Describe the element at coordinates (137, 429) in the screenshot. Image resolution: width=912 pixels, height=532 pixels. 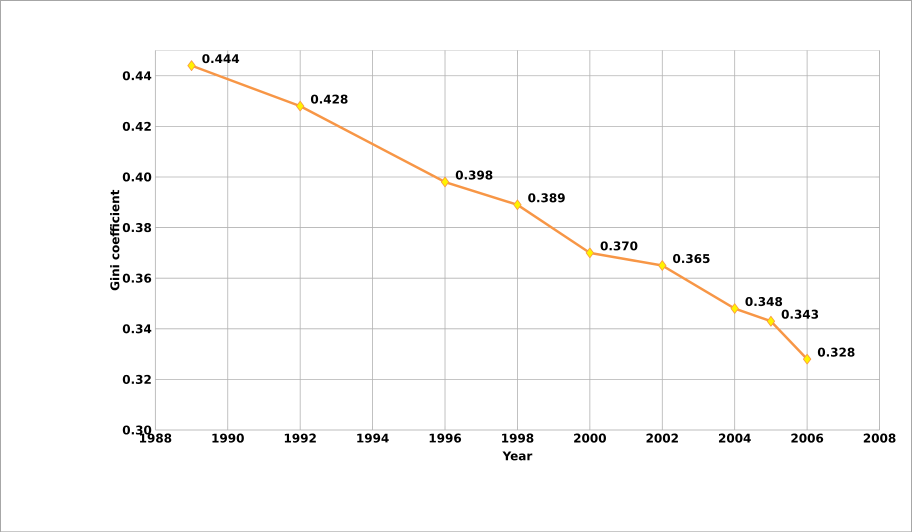
I see `y-tick-label: 0.30` at that location.